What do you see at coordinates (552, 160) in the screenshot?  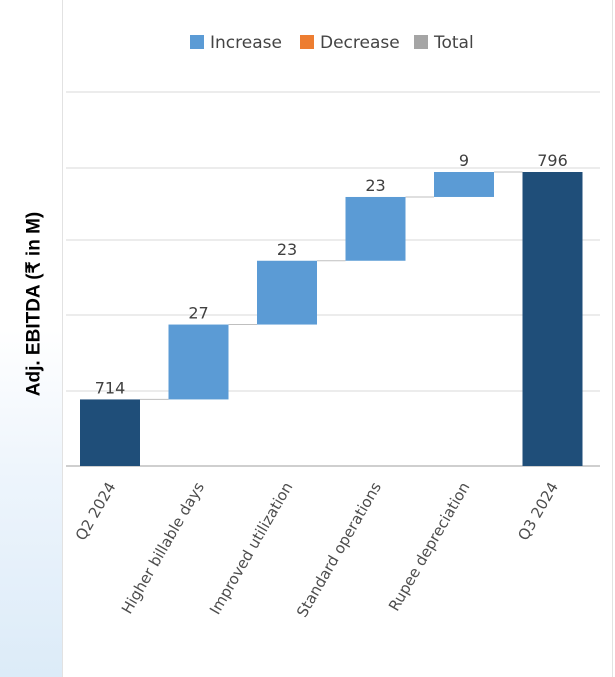 I see `data-label-q3-2024: 796` at bounding box center [552, 160].